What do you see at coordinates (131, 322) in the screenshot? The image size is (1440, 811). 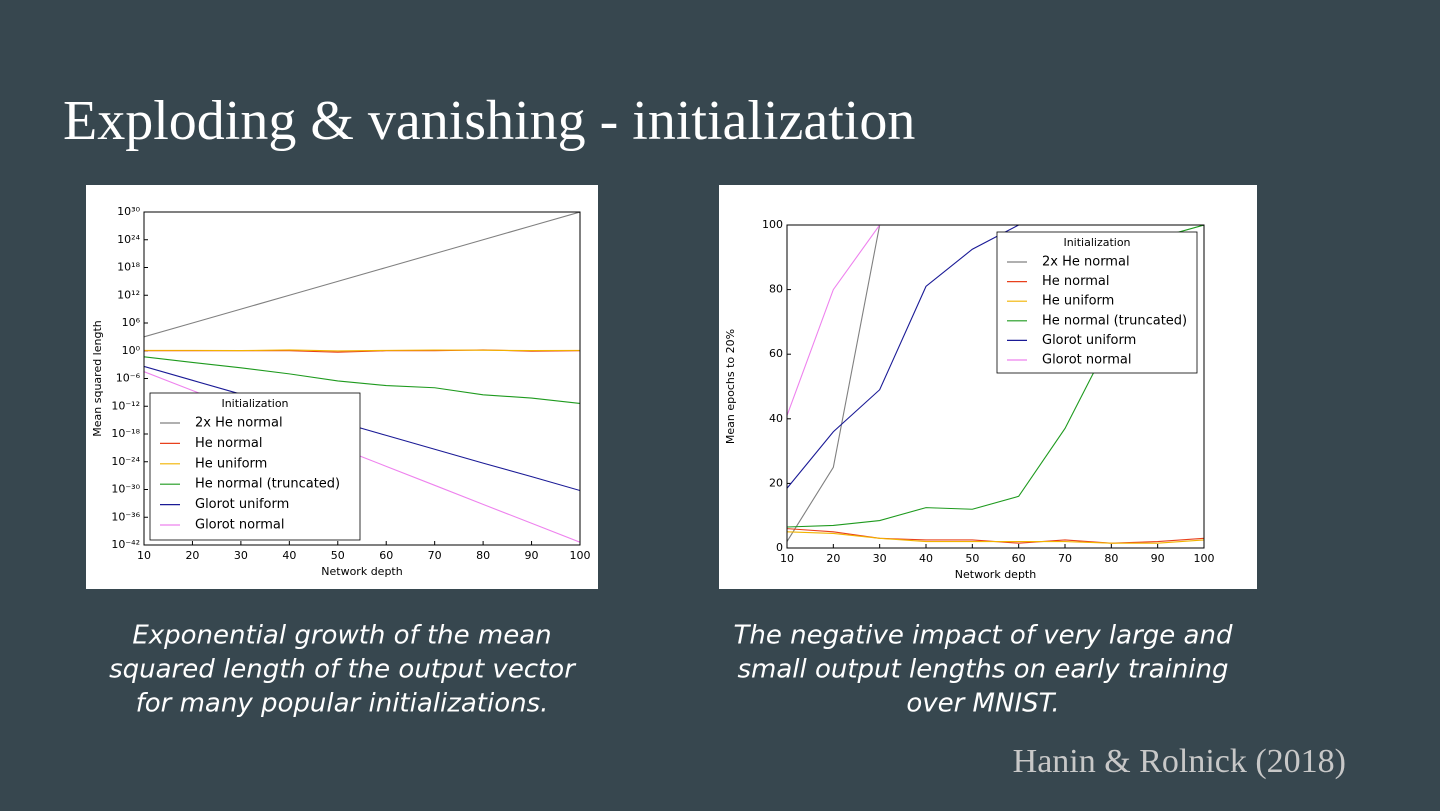 I see `y-tick-label: 10⁶` at bounding box center [131, 322].